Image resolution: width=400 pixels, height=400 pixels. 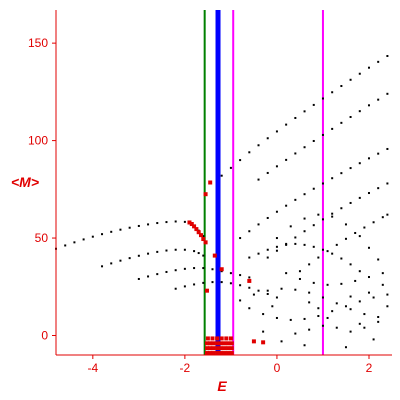 I want to click on y-axis-title: <M>, so click(x=25, y=182).